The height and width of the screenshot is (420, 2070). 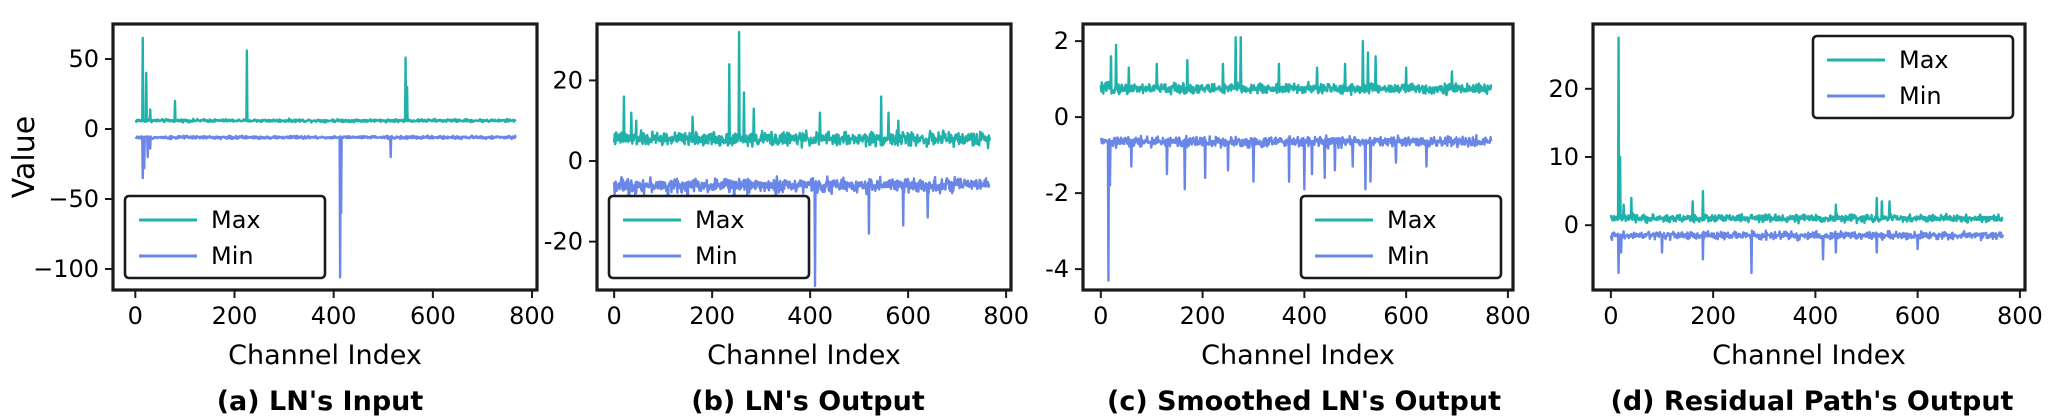 What do you see at coordinates (563, 242) in the screenshot?
I see `y-tick-label: -20` at bounding box center [563, 242].